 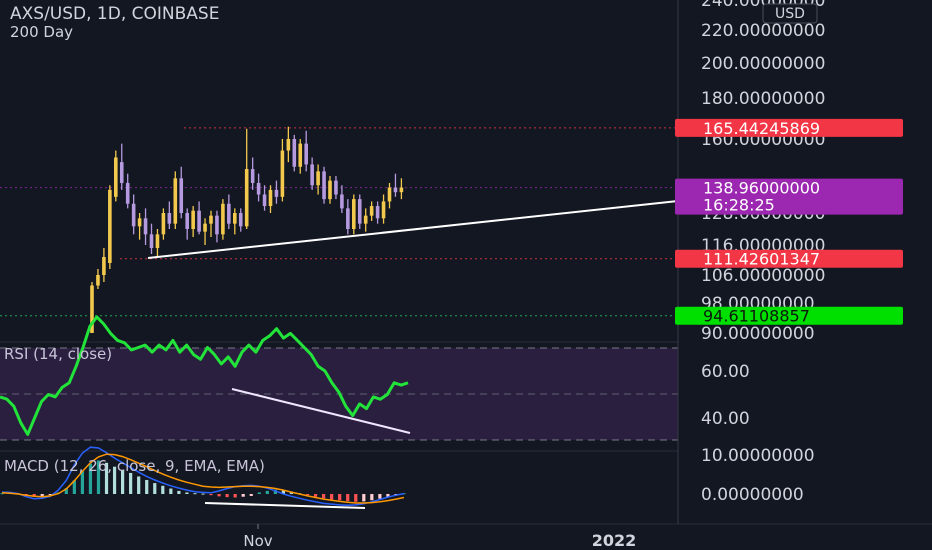 I want to click on chart-subtitle: 200 Day, so click(x=41, y=32).